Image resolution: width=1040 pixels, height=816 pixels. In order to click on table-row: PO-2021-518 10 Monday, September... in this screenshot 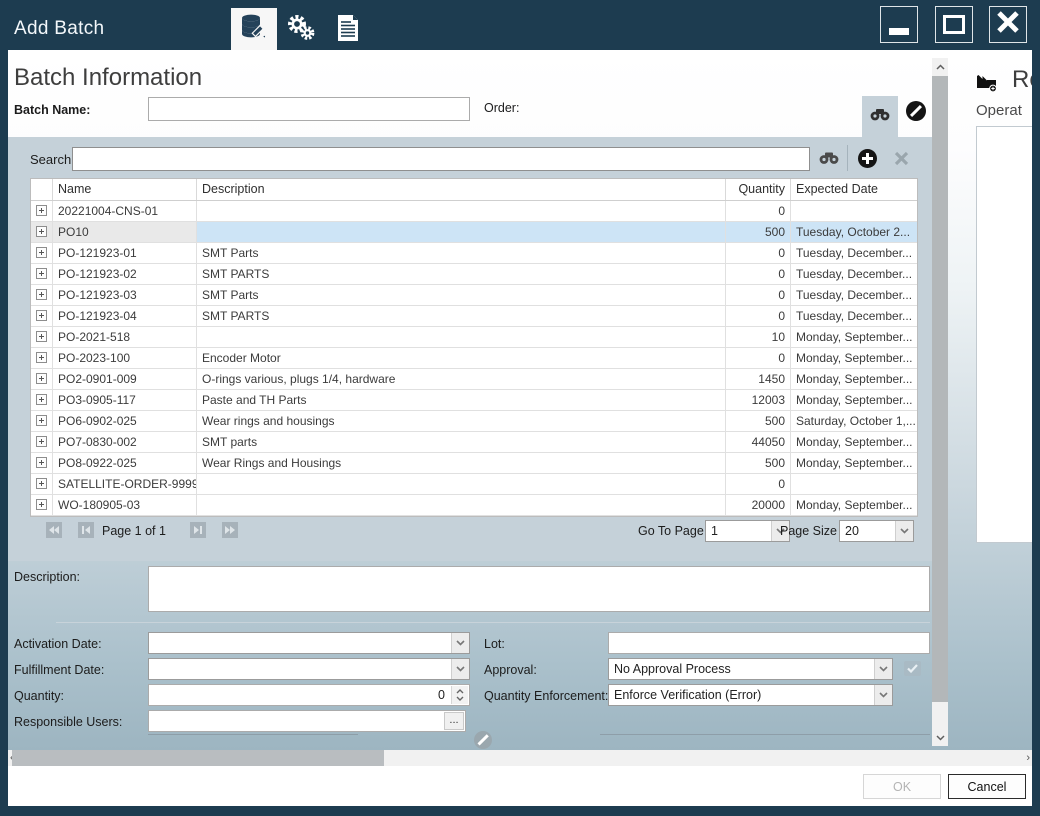, I will do `click(474, 337)`.